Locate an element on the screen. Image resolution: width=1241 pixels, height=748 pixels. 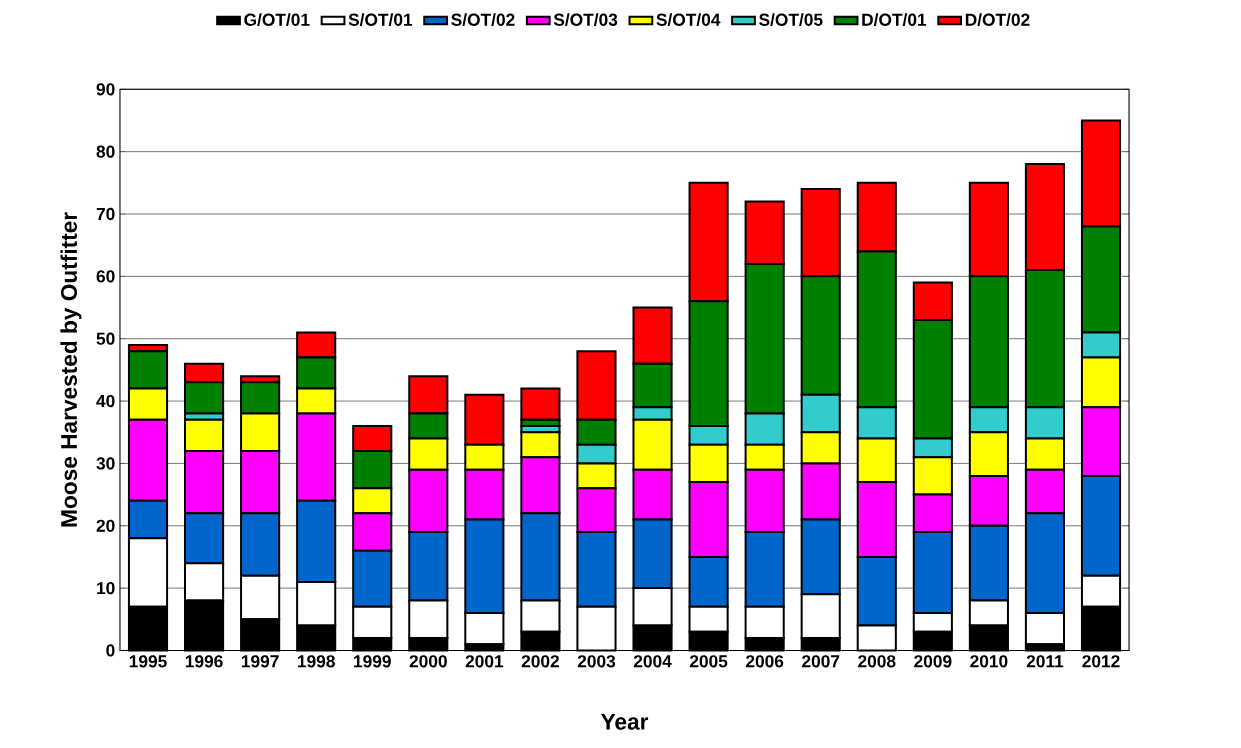
legend-label: S/OT/05 is located at coordinates (791, 20).